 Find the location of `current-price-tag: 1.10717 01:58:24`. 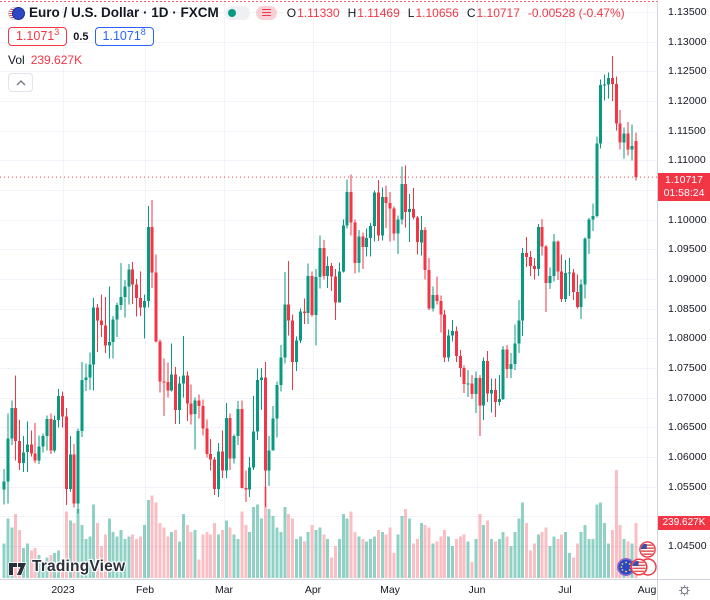

current-price-tag: 1.10717 01:58:24 is located at coordinates (684, 187).